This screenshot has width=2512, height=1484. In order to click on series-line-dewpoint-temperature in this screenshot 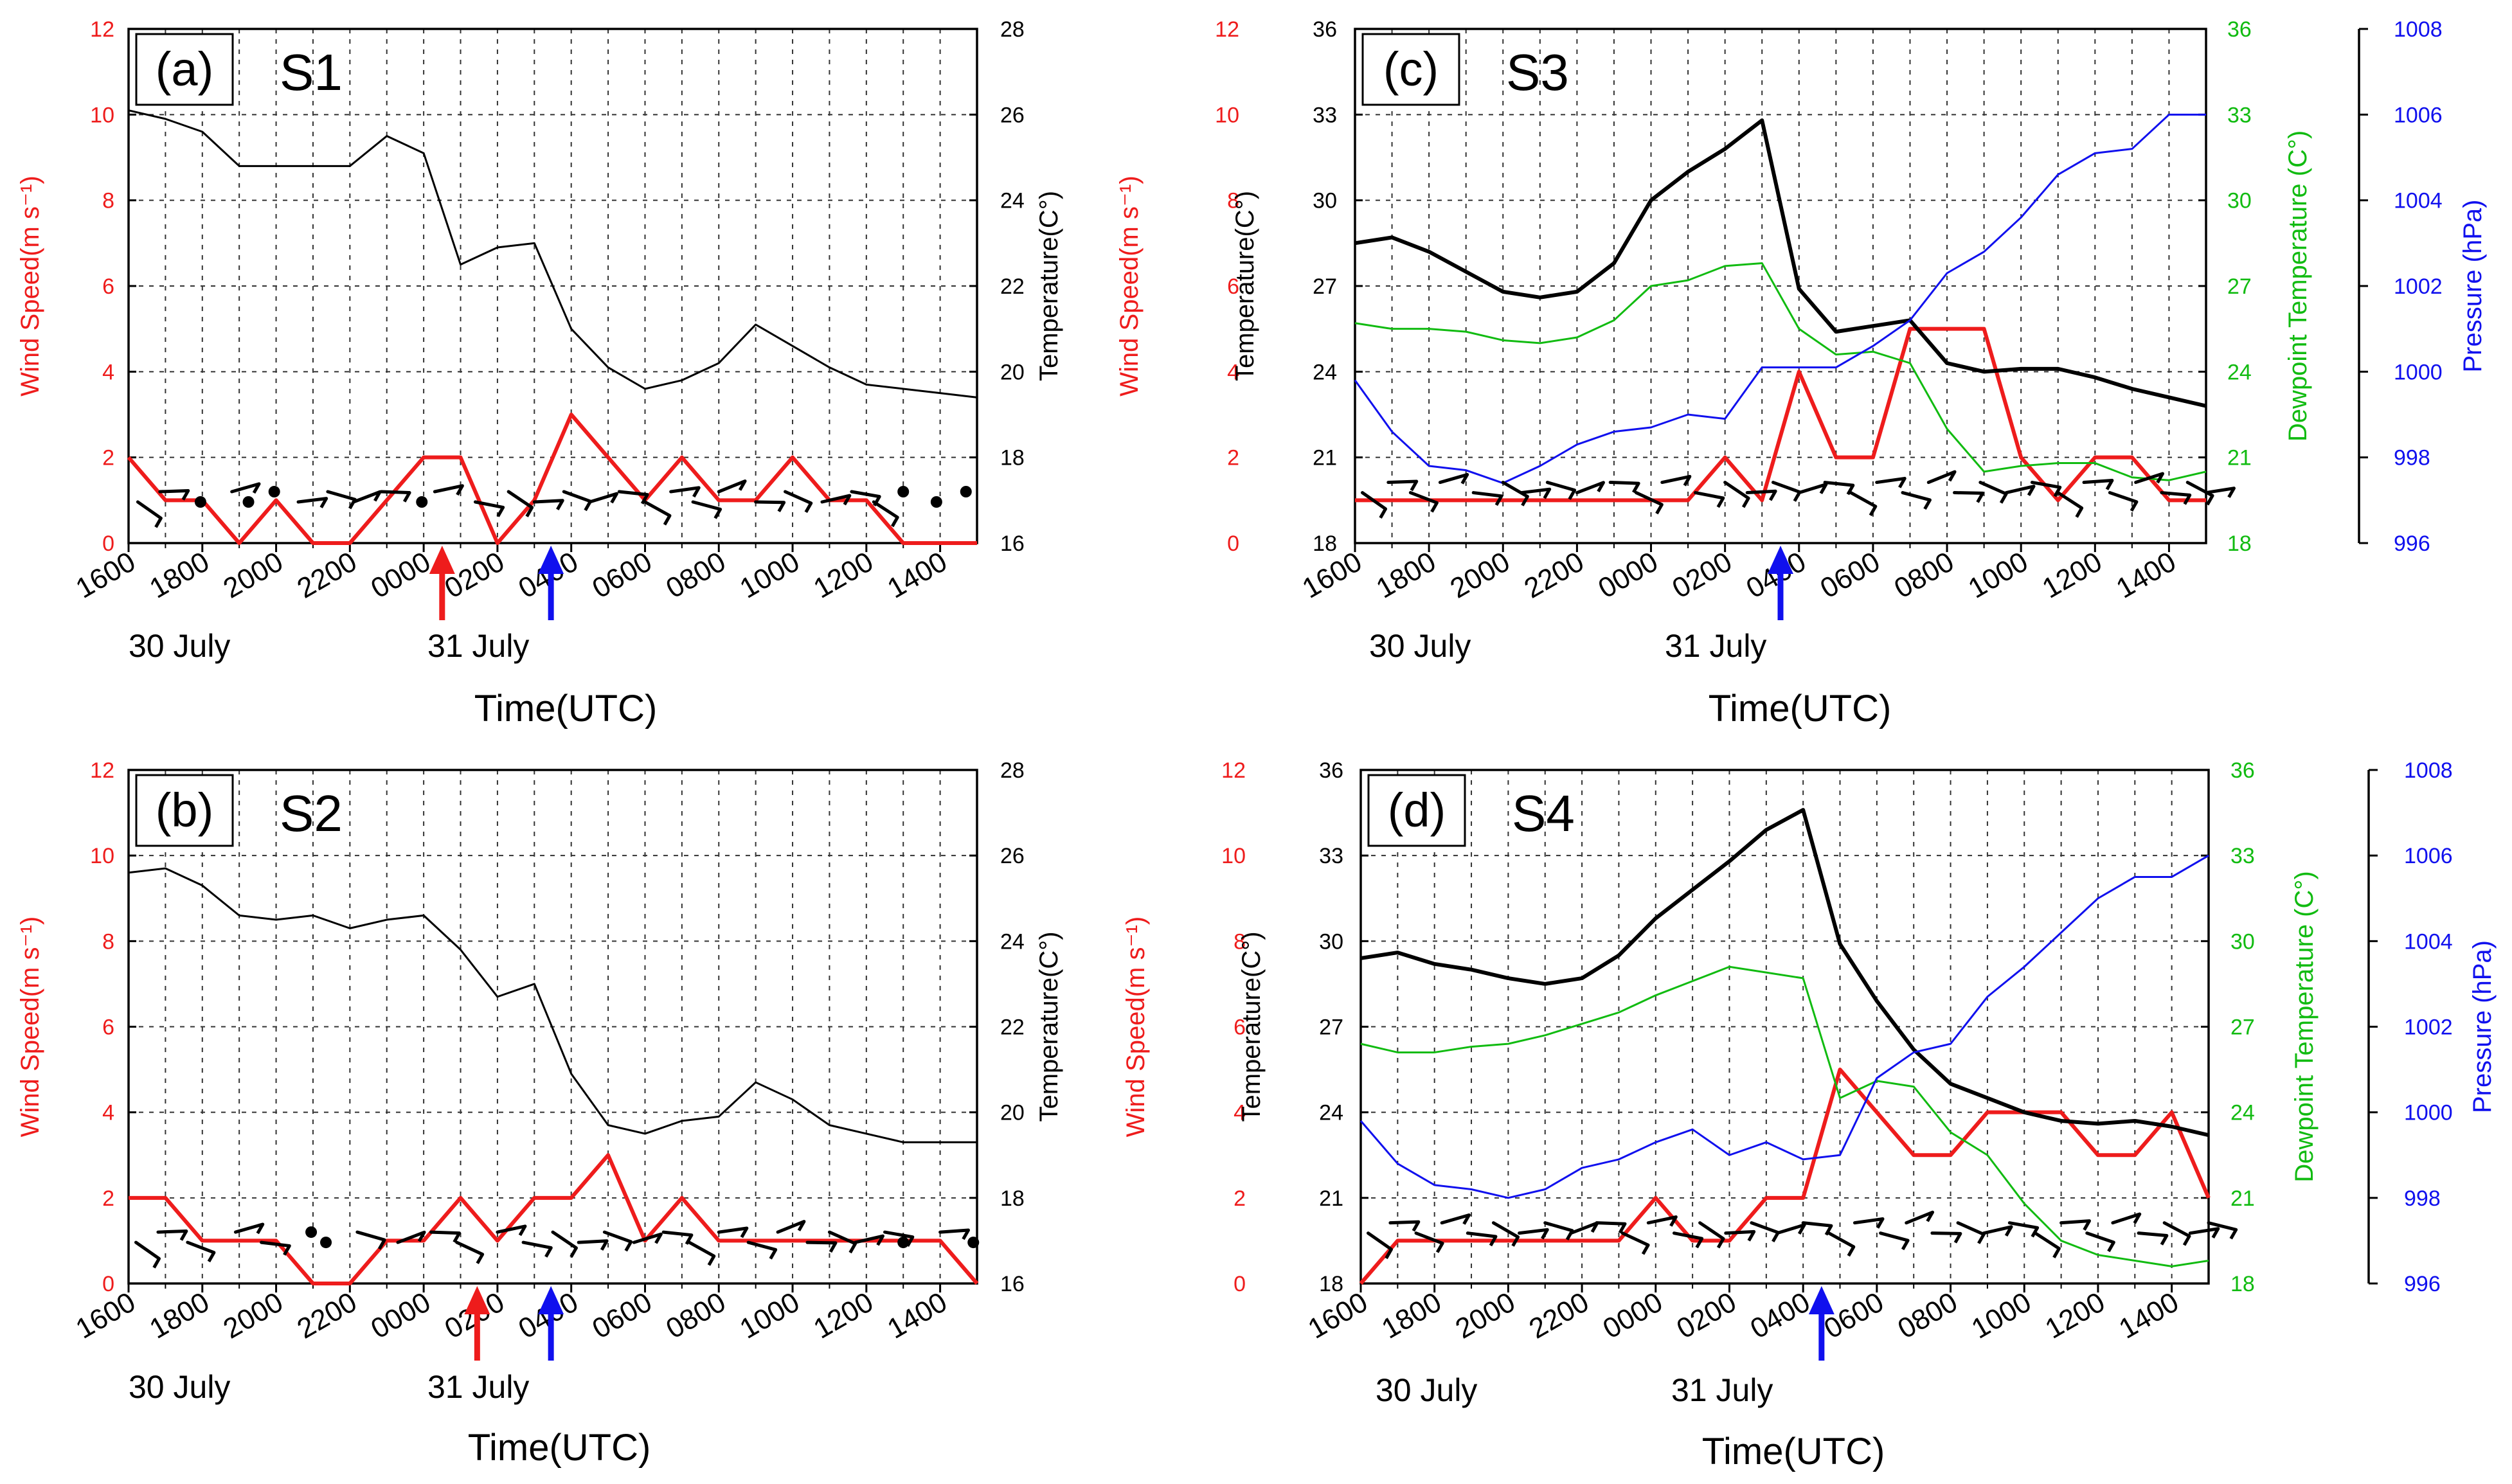, I will do `click(1780, 371)`.